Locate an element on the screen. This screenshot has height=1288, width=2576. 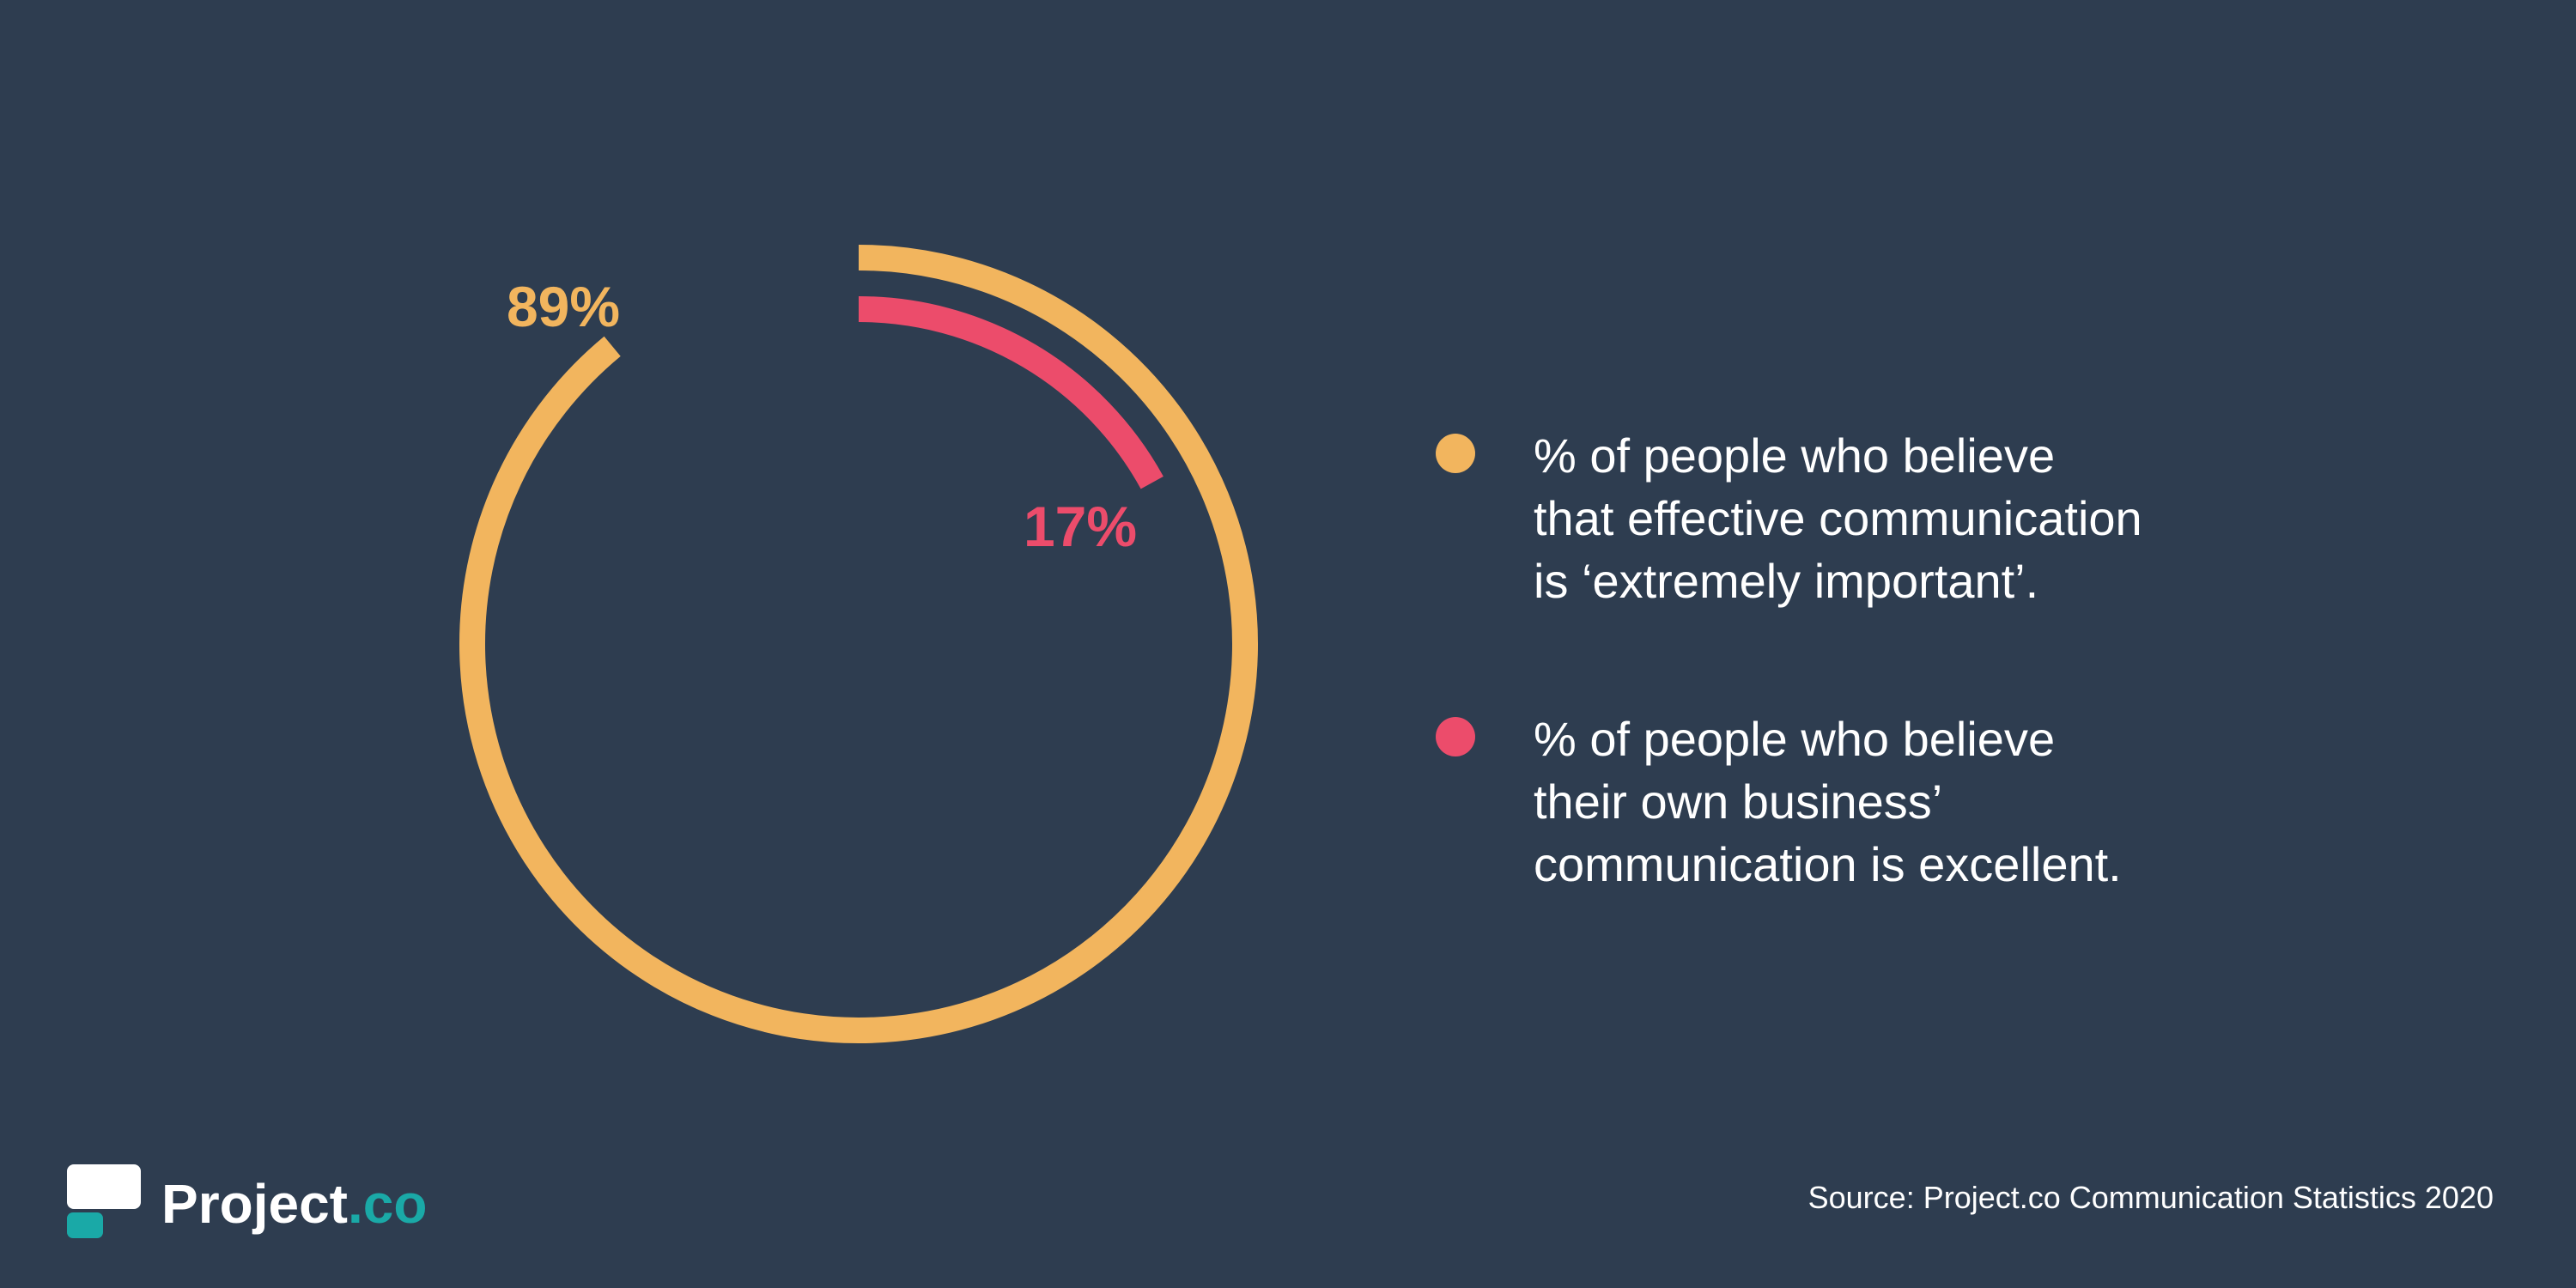
legend-line: their own business’ is located at coordinates (1738, 802).